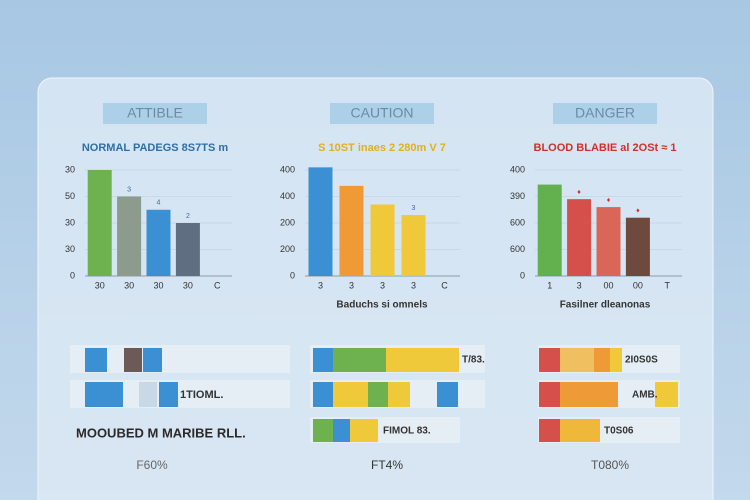  I want to click on row-label: 1TIOML., so click(201, 395).